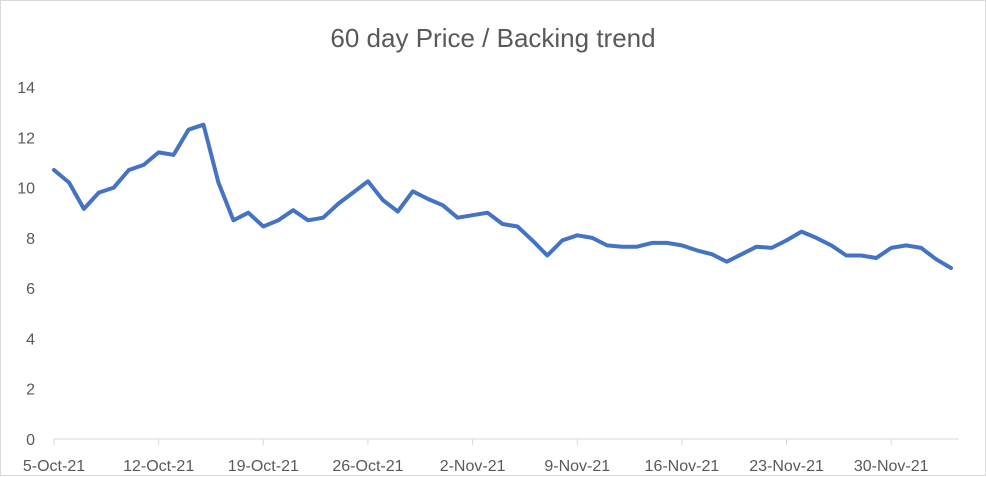 The image size is (986, 477). Describe the element at coordinates (54, 466) in the screenshot. I see `x-tick-label: 5-Oct-21` at that location.